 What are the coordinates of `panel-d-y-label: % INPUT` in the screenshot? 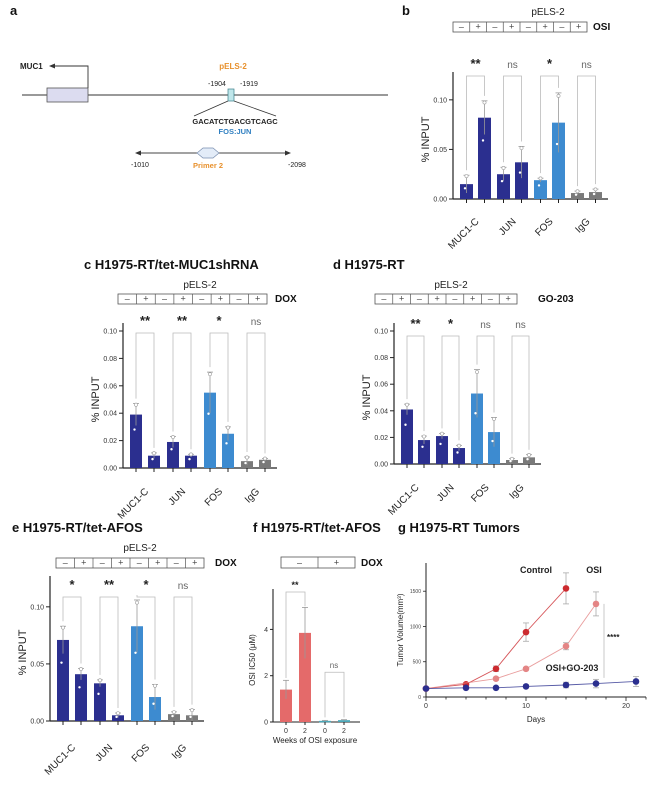 It's located at (367, 397).